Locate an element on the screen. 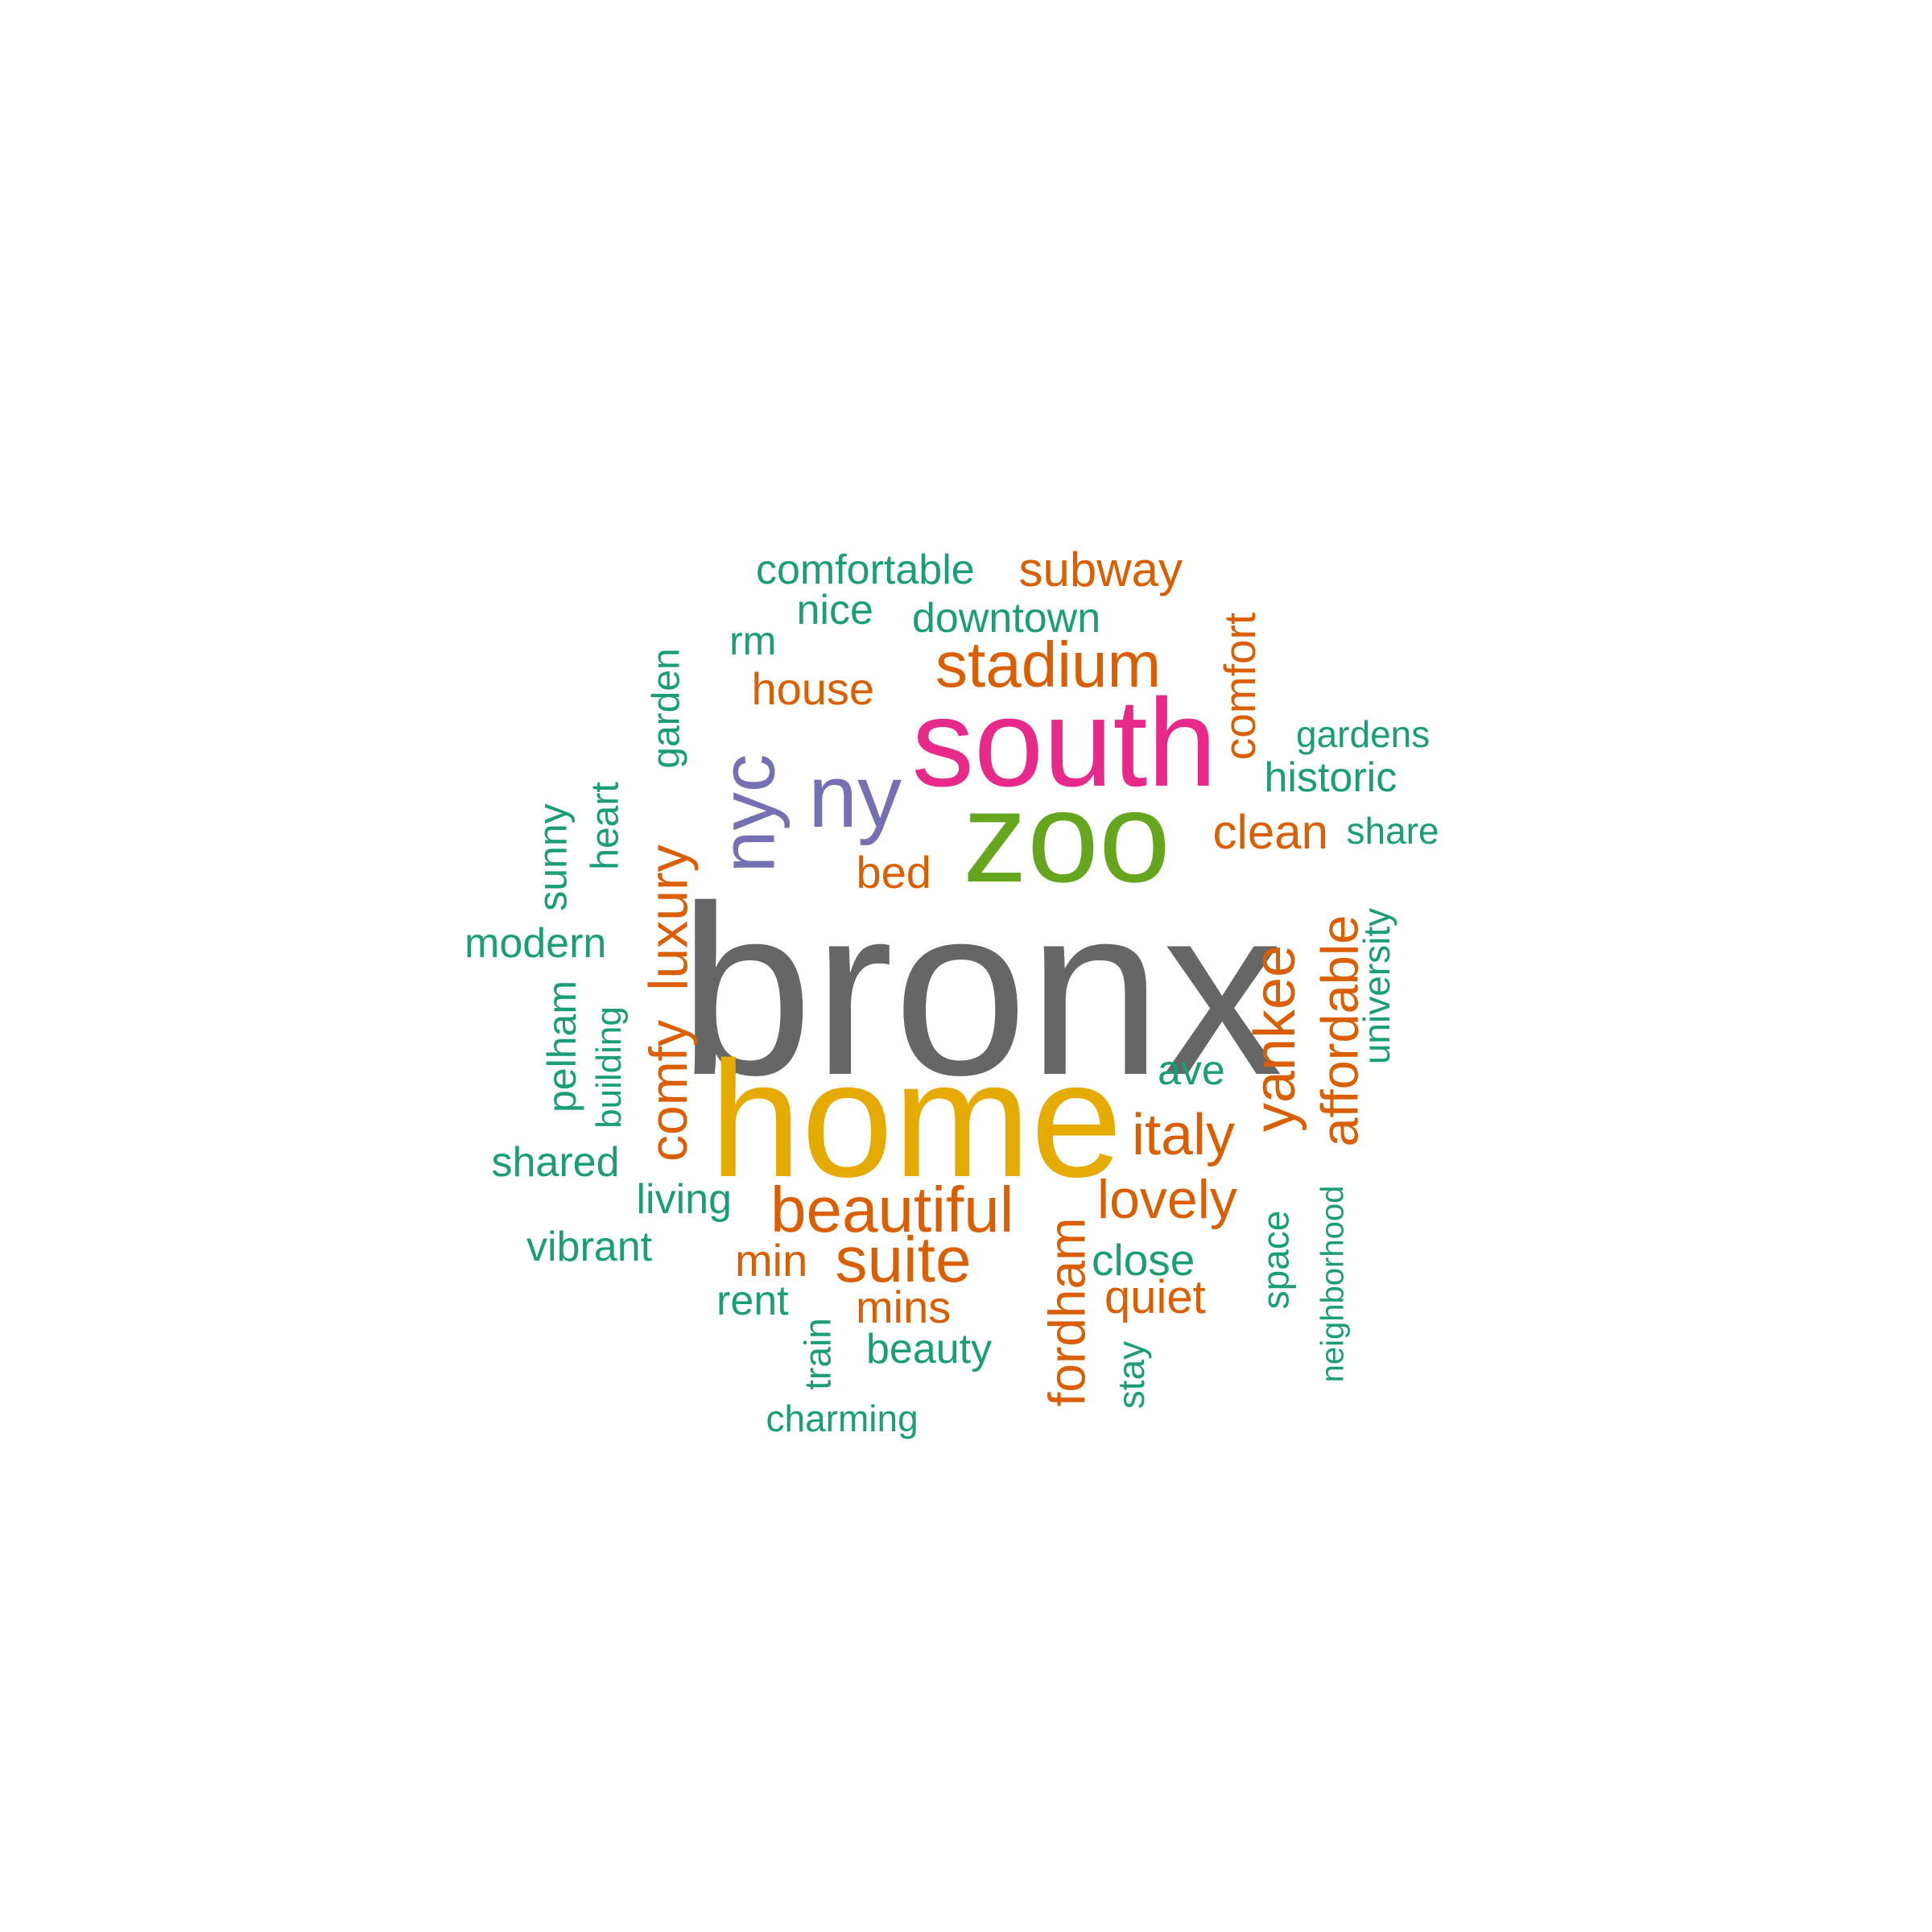 The height and width of the screenshot is (1932, 1932). word-bed: bed is located at coordinates (893, 872).